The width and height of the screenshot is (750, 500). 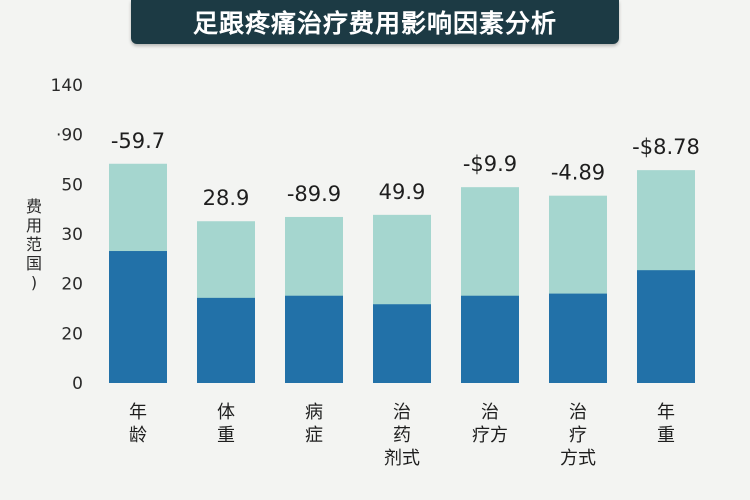 I want to click on y-axis-label-char: ), so click(x=34, y=282).